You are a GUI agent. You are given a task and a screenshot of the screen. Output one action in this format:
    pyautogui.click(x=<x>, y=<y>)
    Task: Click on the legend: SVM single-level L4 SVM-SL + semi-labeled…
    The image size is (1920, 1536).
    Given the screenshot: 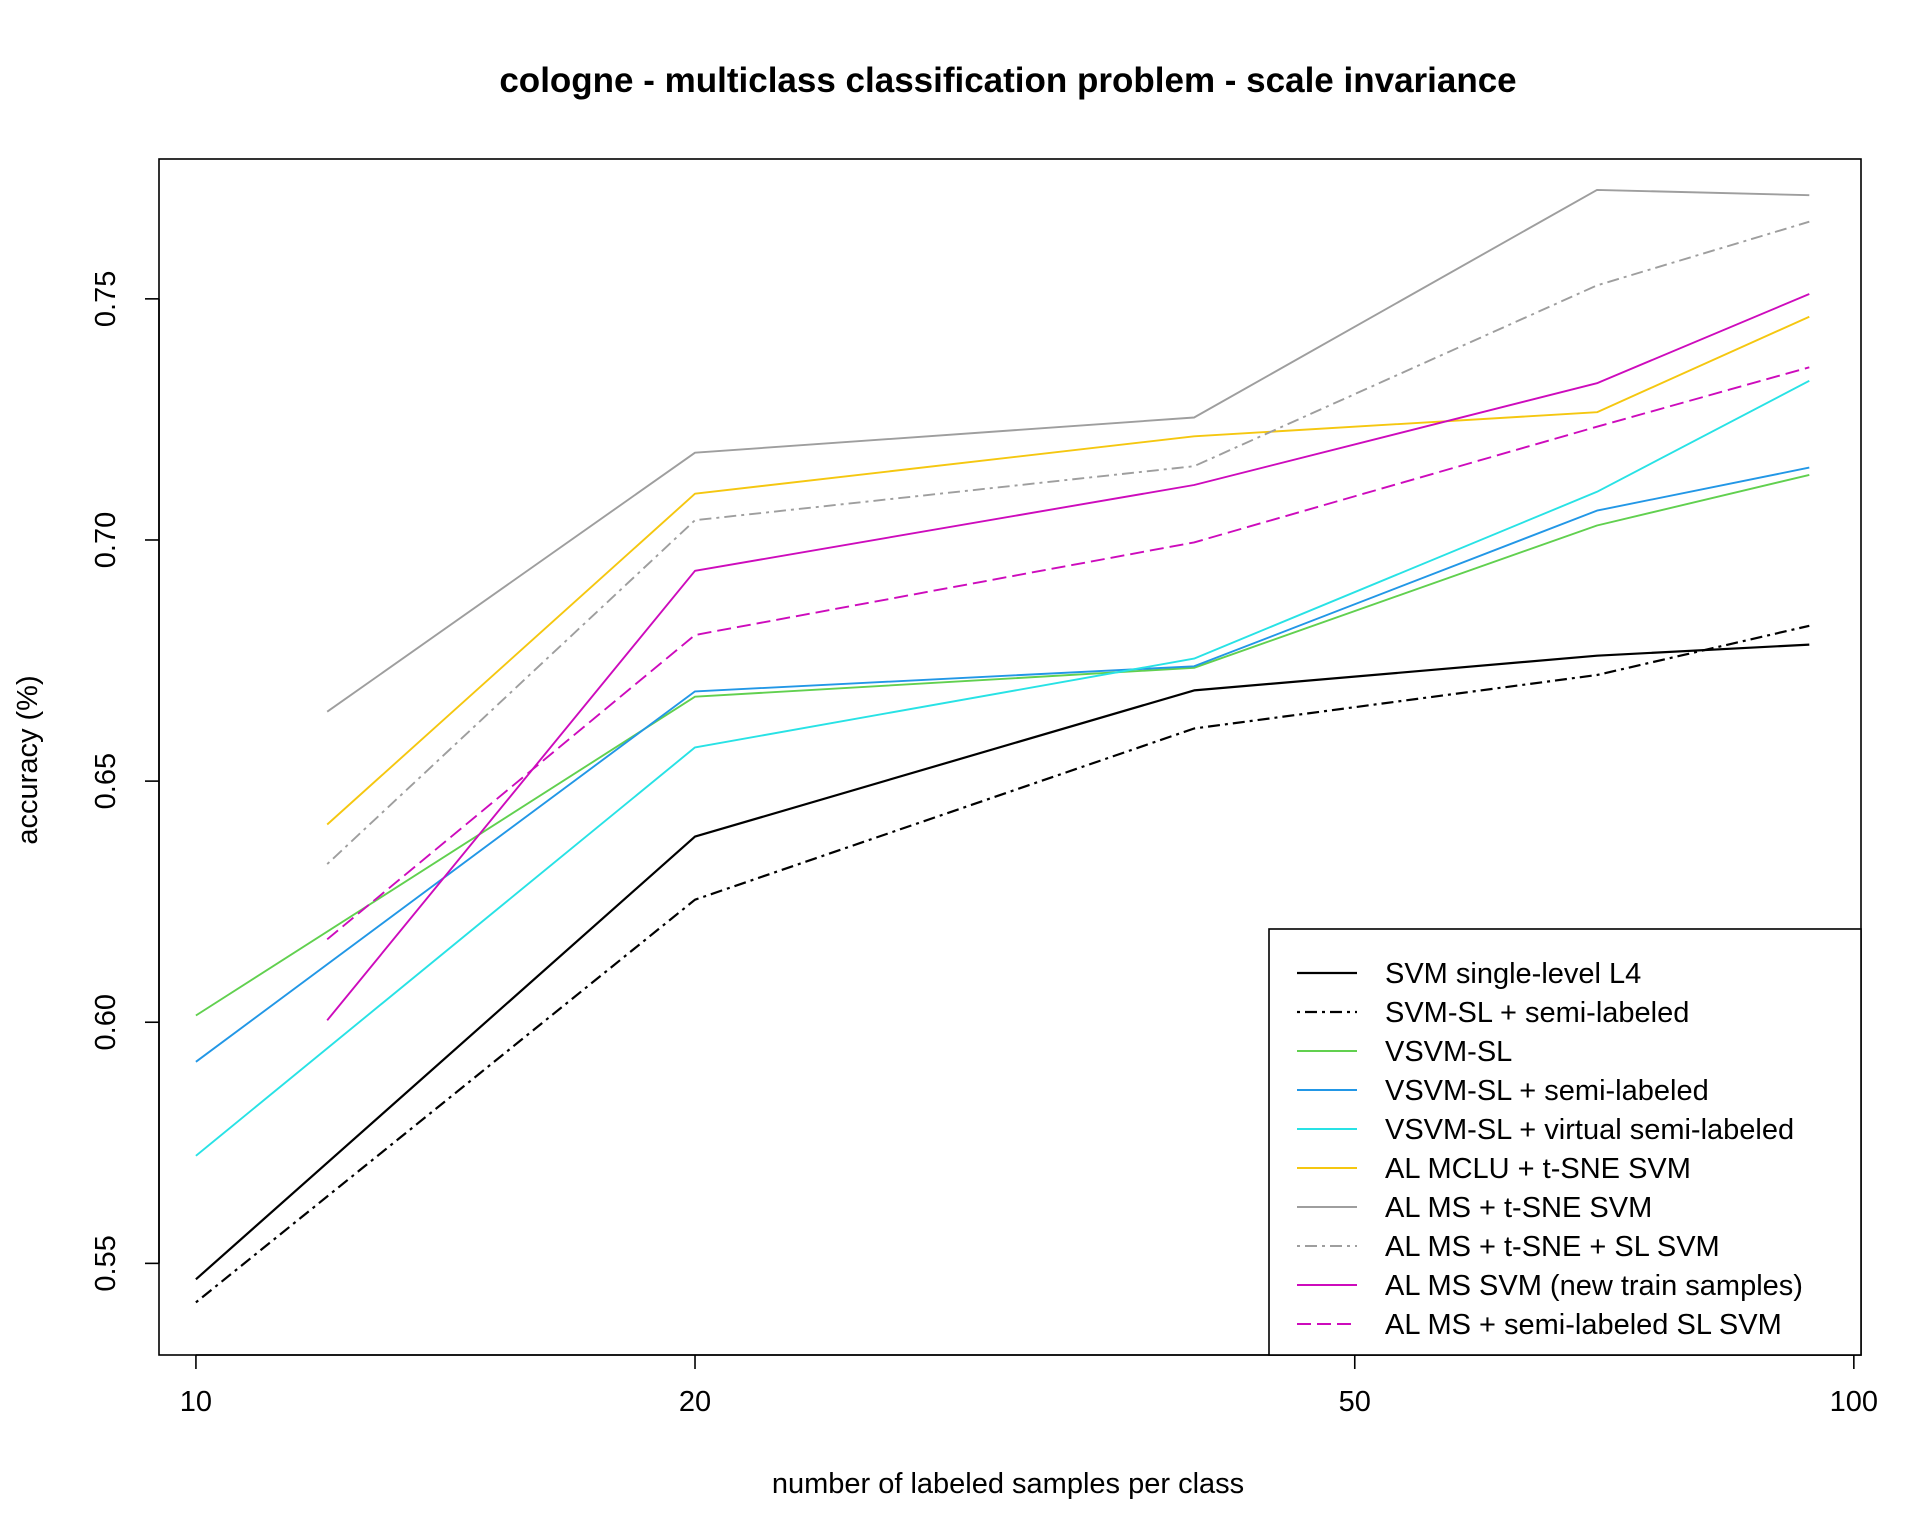 What is the action you would take?
    pyautogui.click(x=1565, y=1142)
    